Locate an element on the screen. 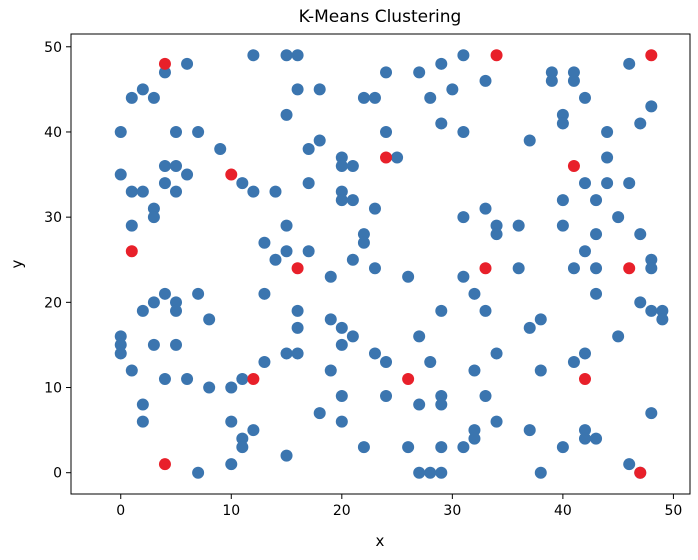  y-tick-label: 0 is located at coordinates (57, 474).